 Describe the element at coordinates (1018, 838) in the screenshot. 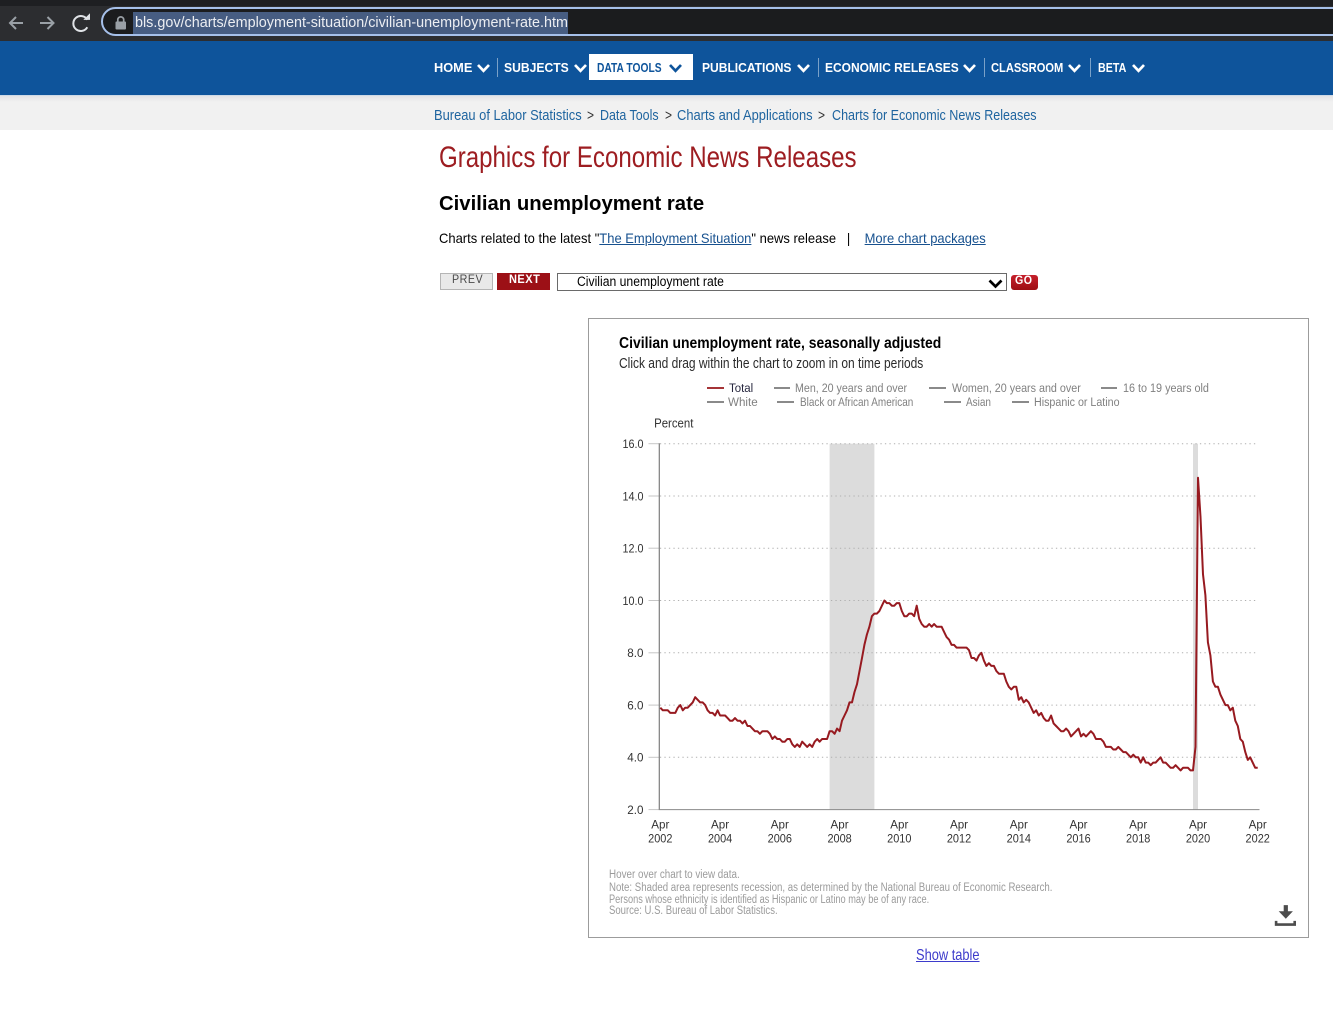

I see `svg-text: 2014` at that location.